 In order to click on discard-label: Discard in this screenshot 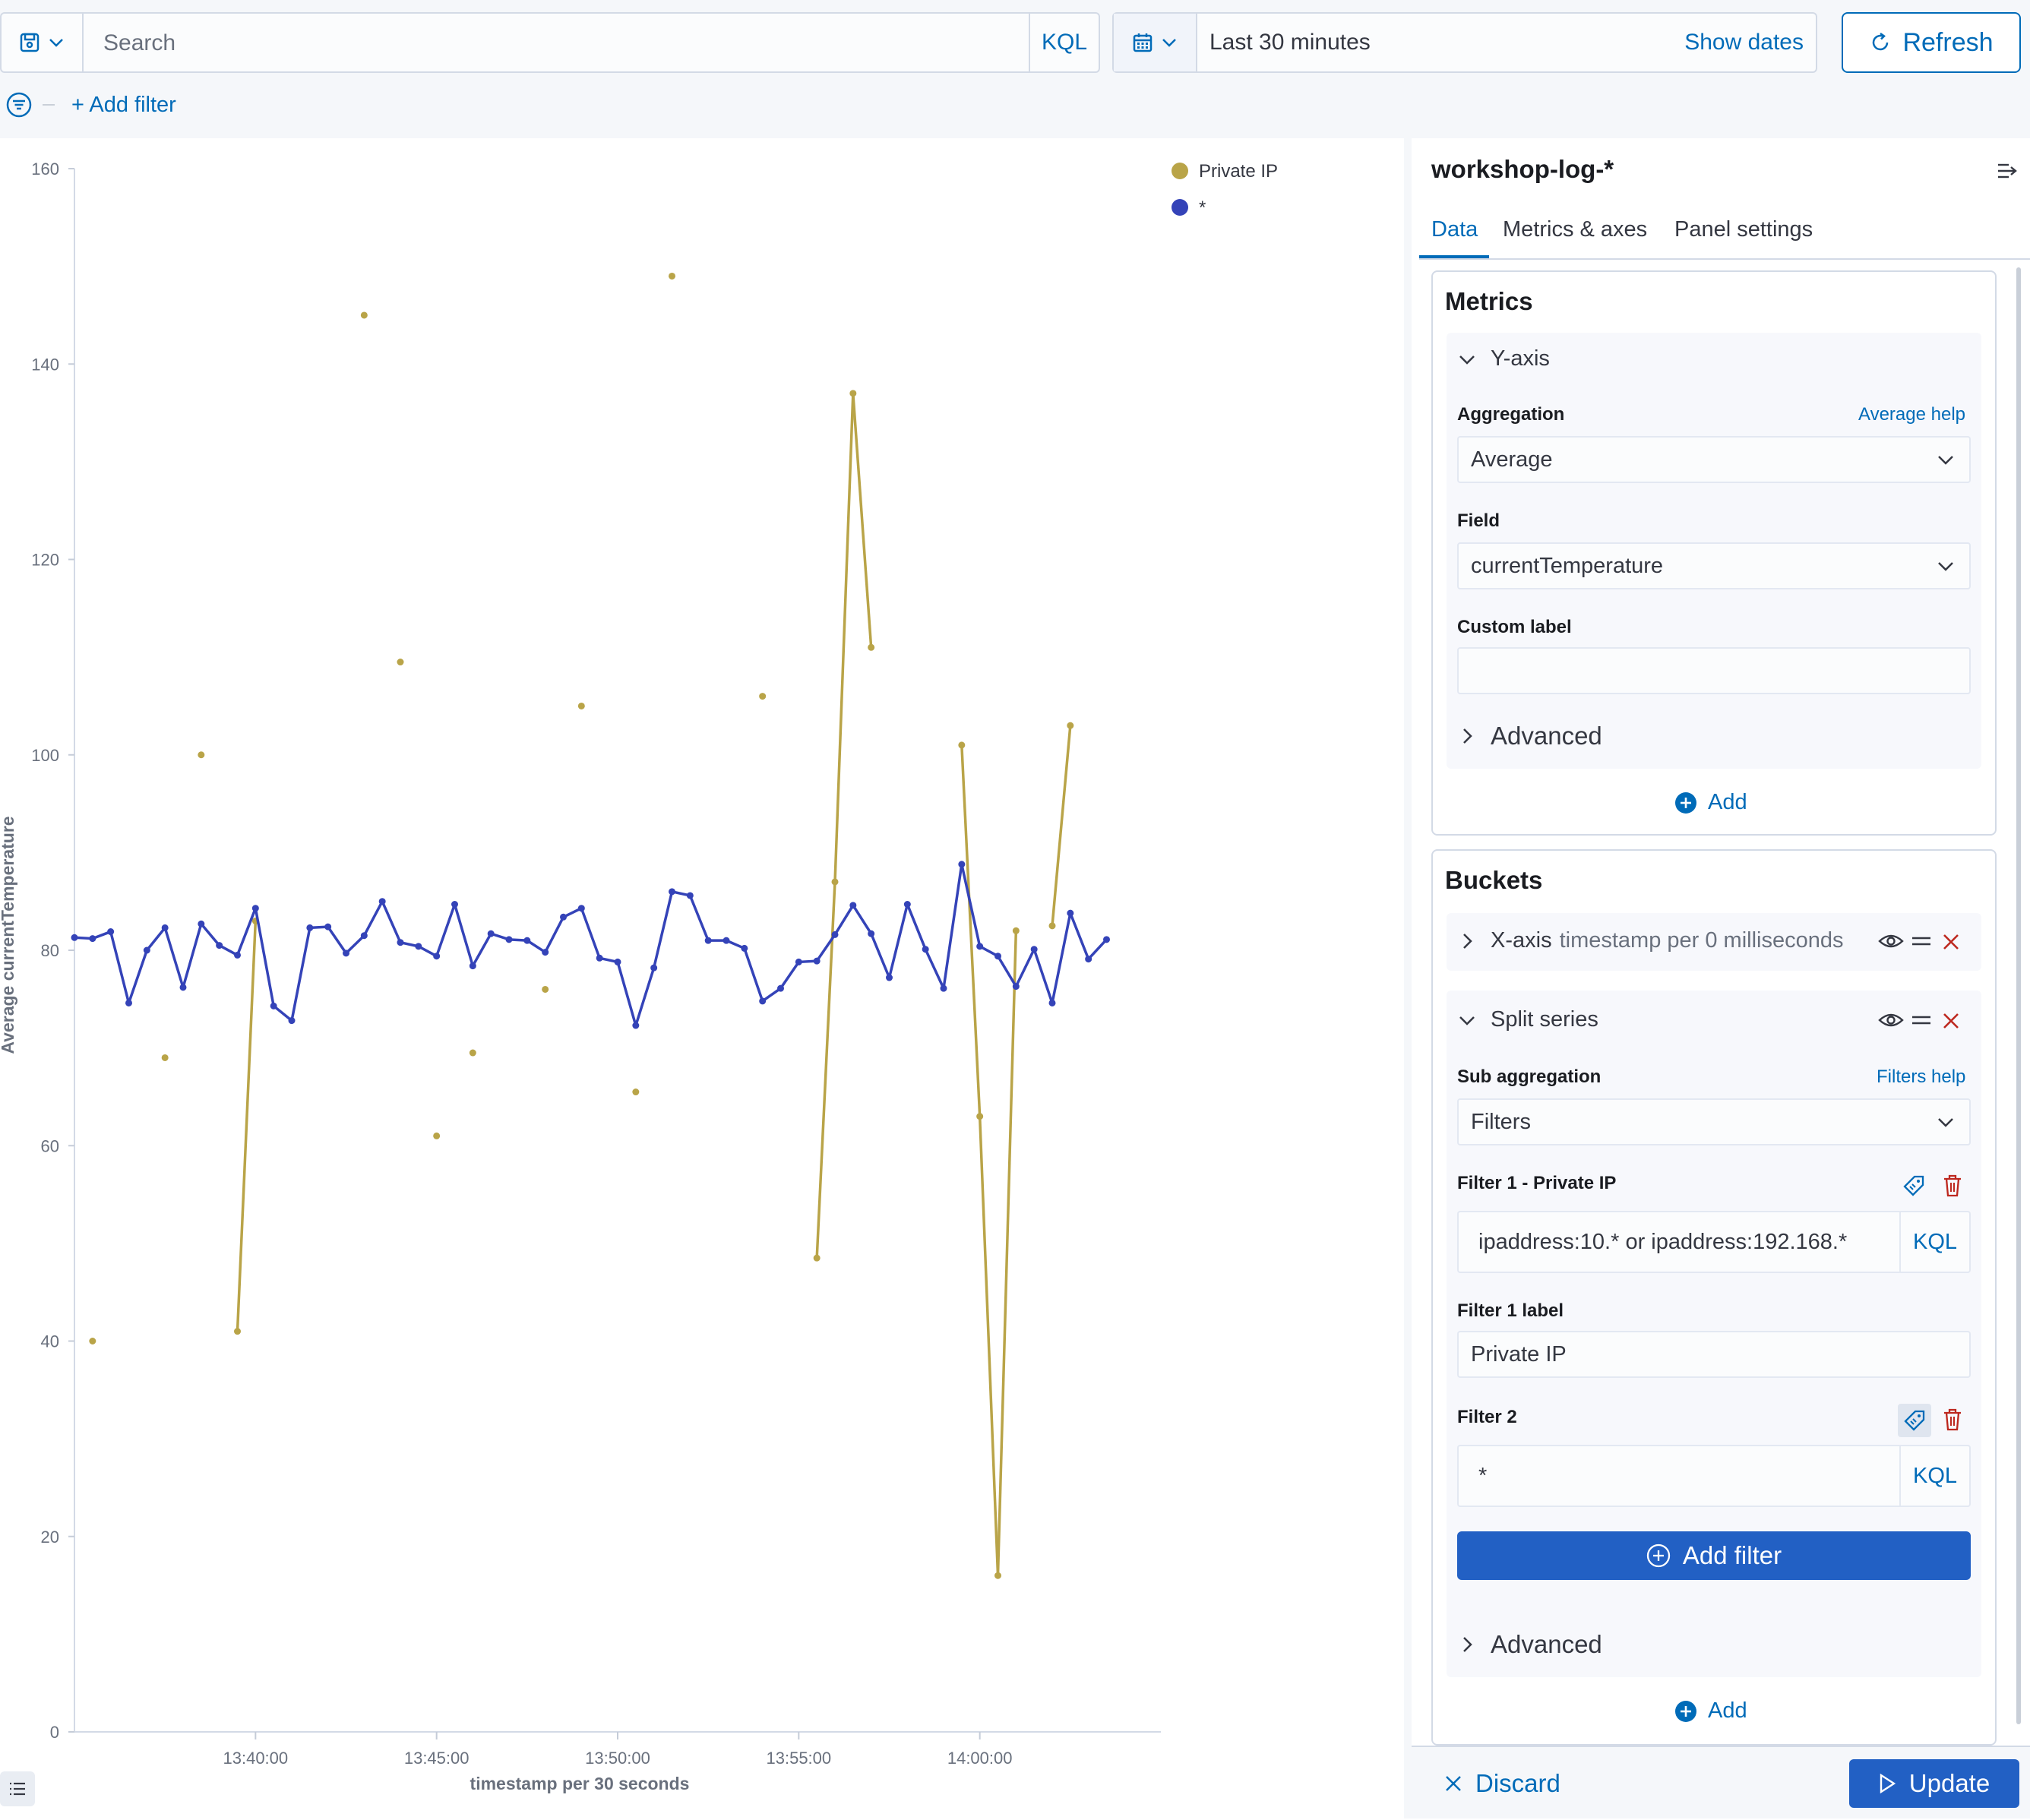, I will do `click(1517, 1783)`.